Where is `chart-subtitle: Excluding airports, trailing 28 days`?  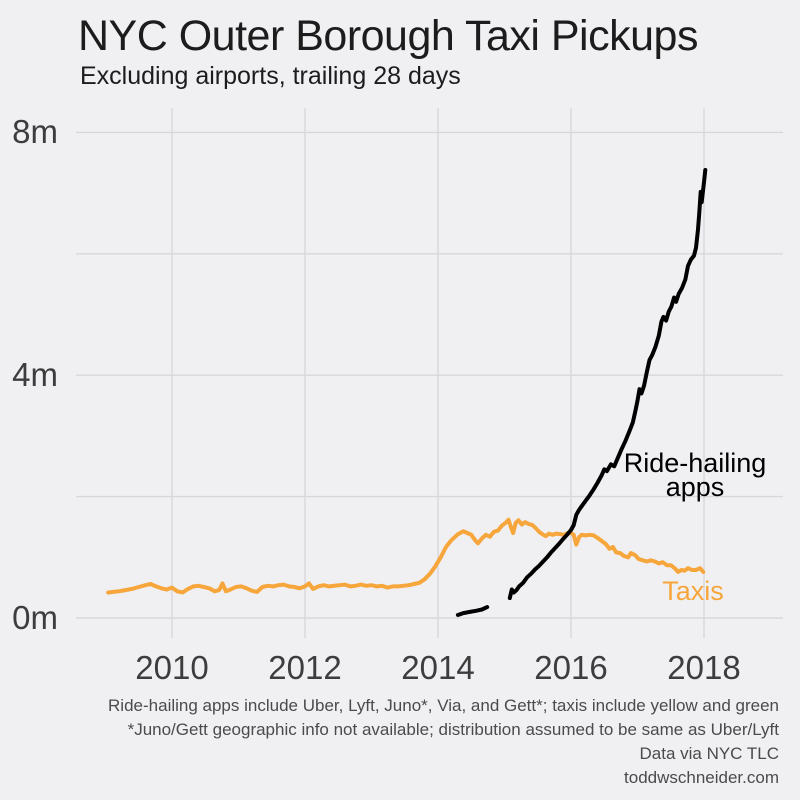
chart-subtitle: Excluding airports, trailing 28 days is located at coordinates (270, 76).